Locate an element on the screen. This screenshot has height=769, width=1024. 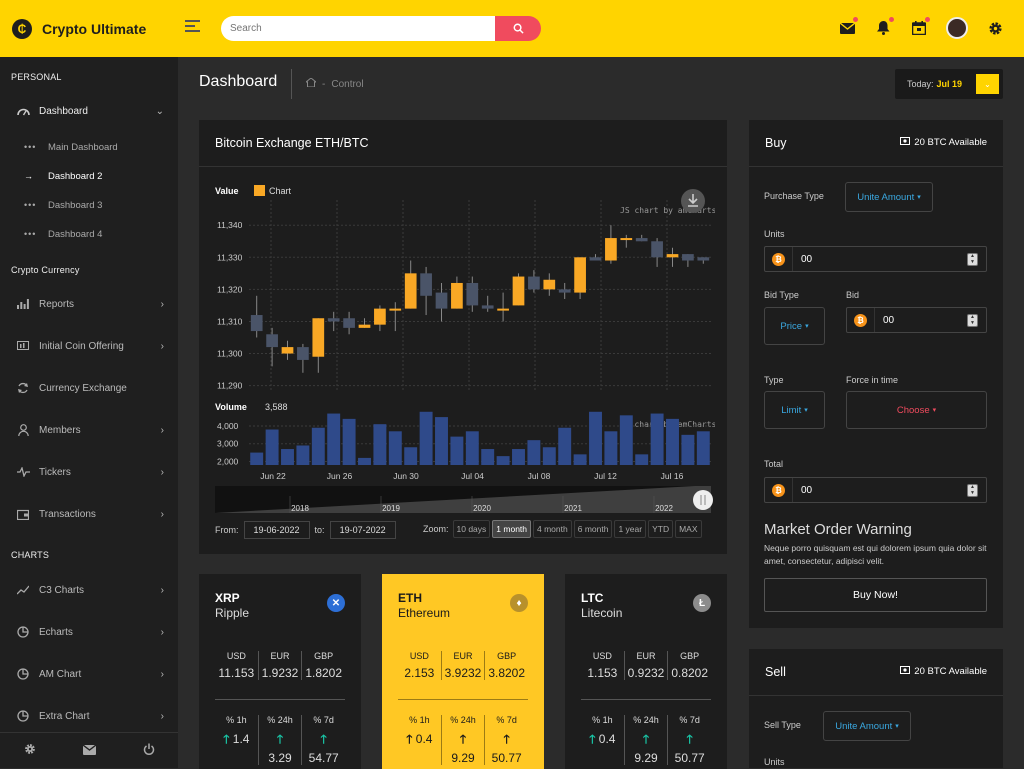
from-date-input: 19-06-2022 is located at coordinates (276, 530).